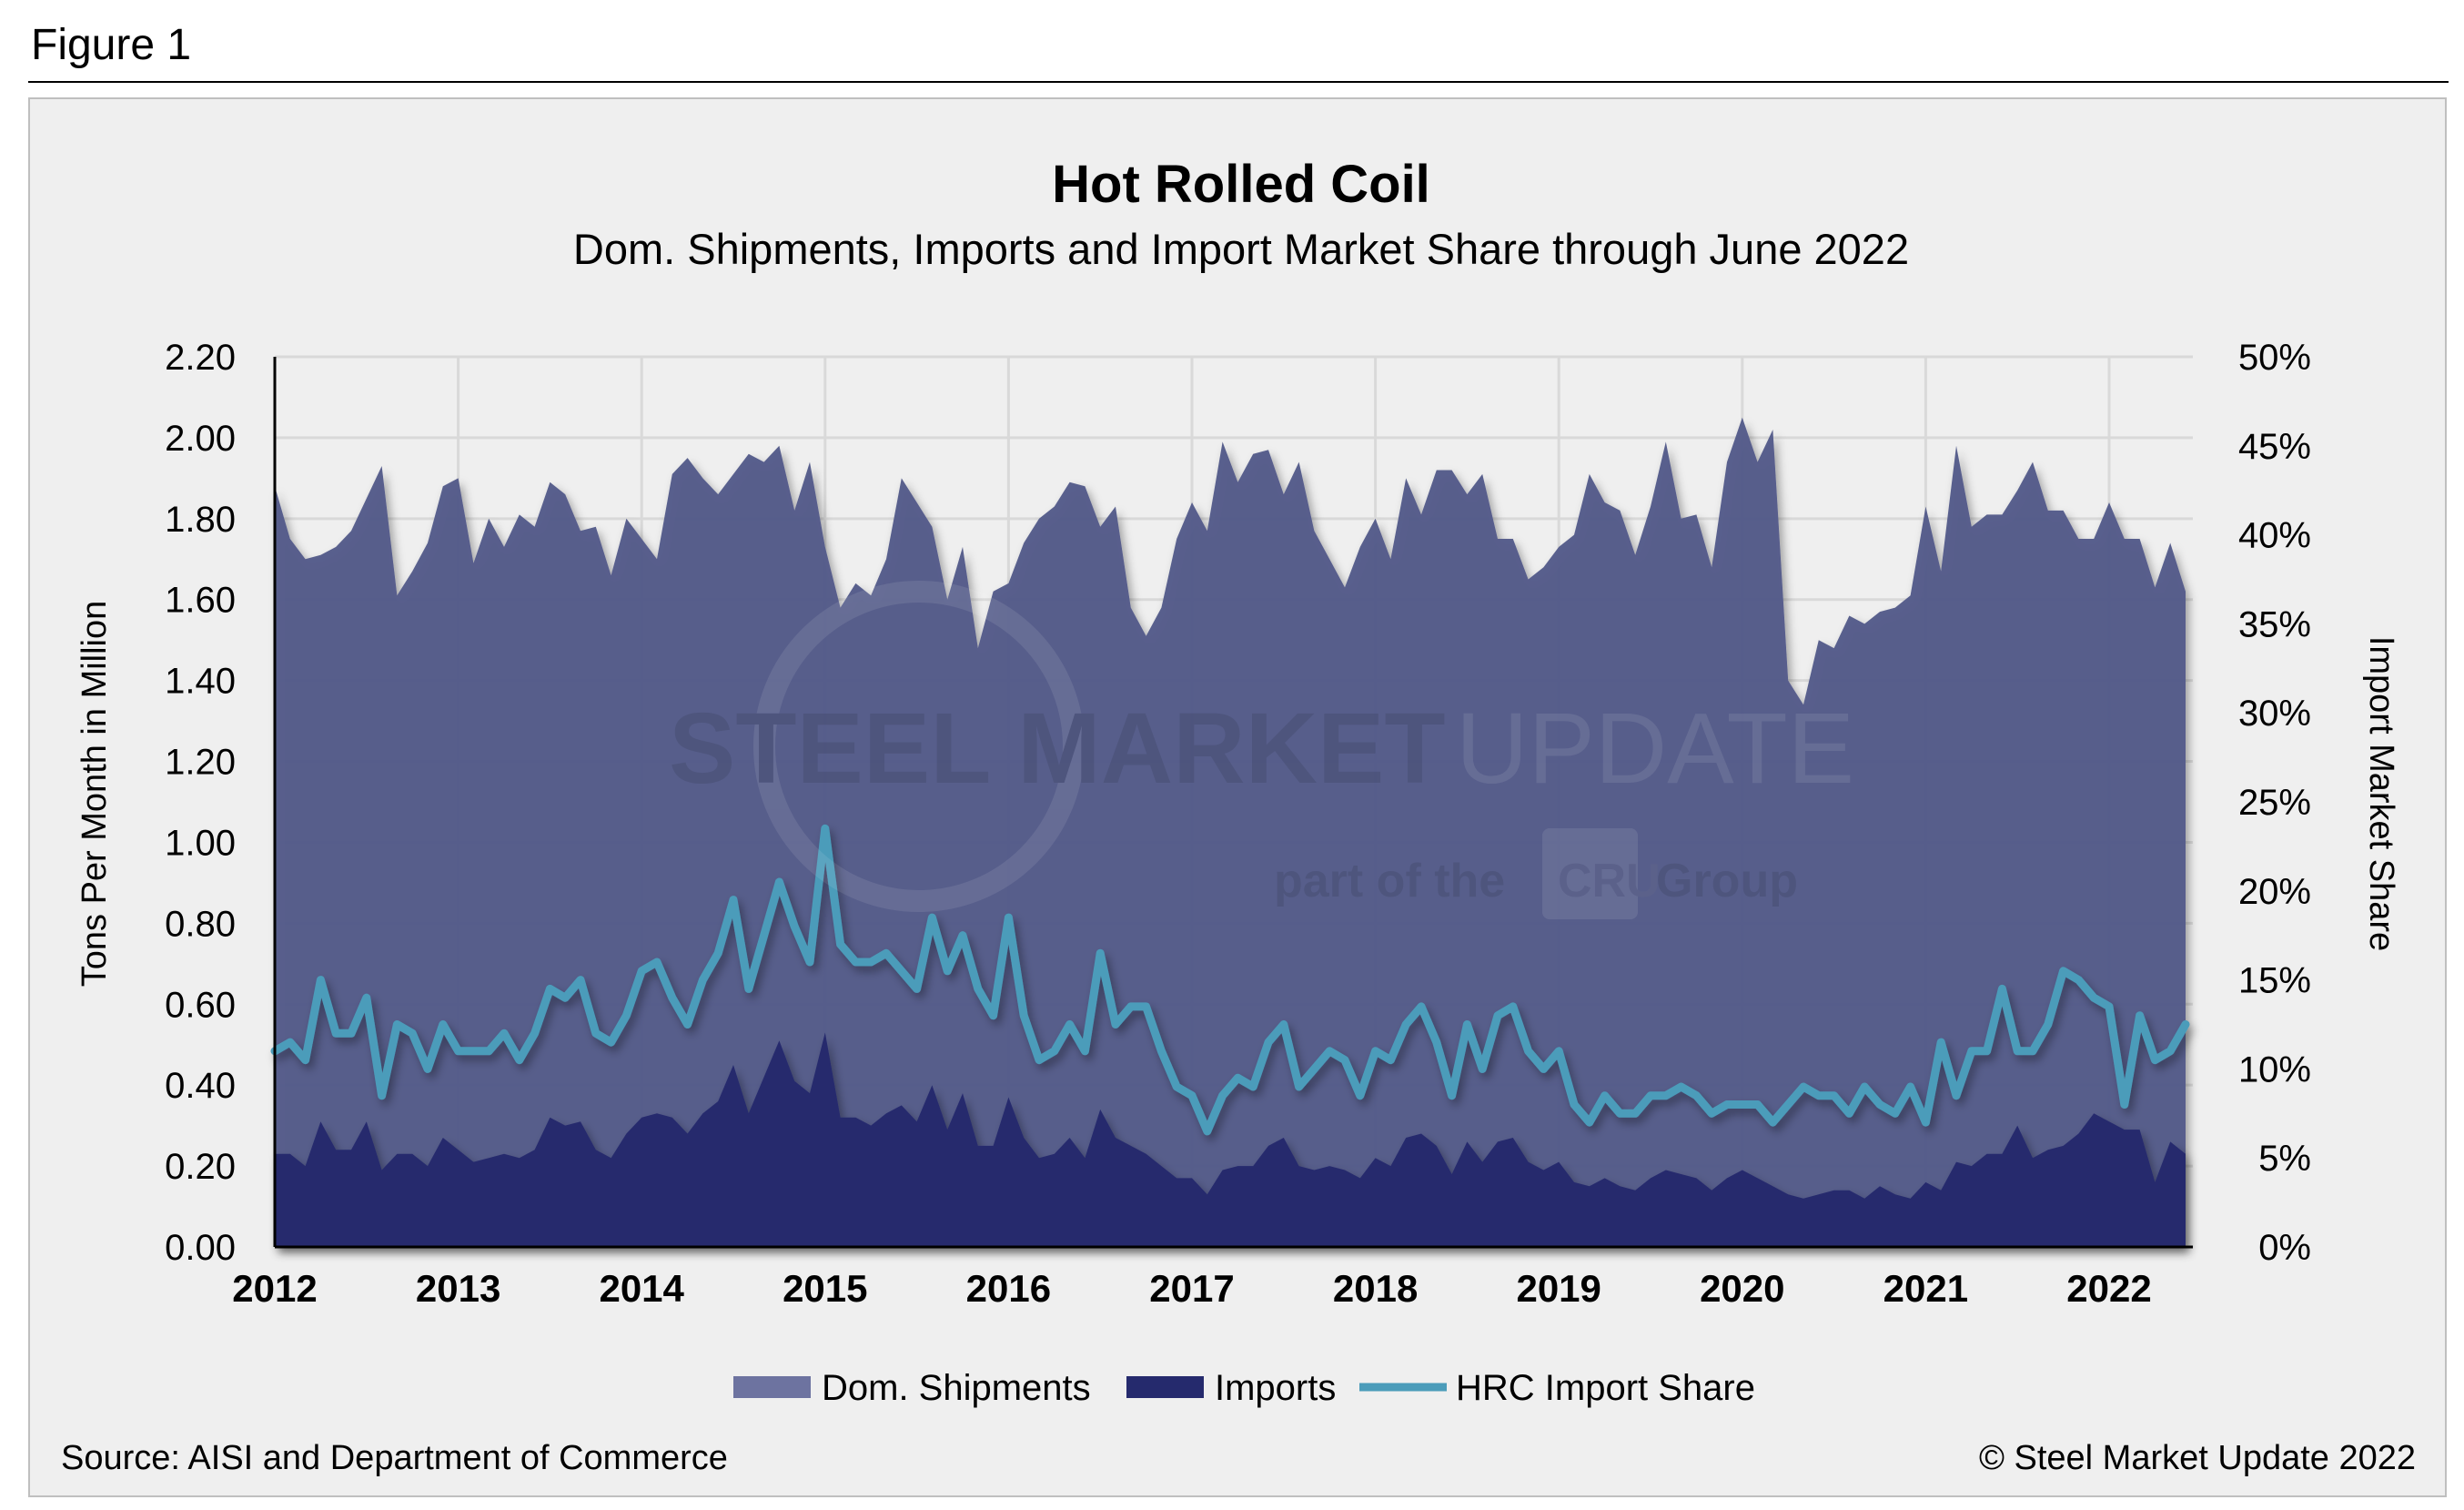 This screenshot has height=1510, width=2464. Describe the element at coordinates (1727, 881) in the screenshot. I see `svg-text: Group` at that location.